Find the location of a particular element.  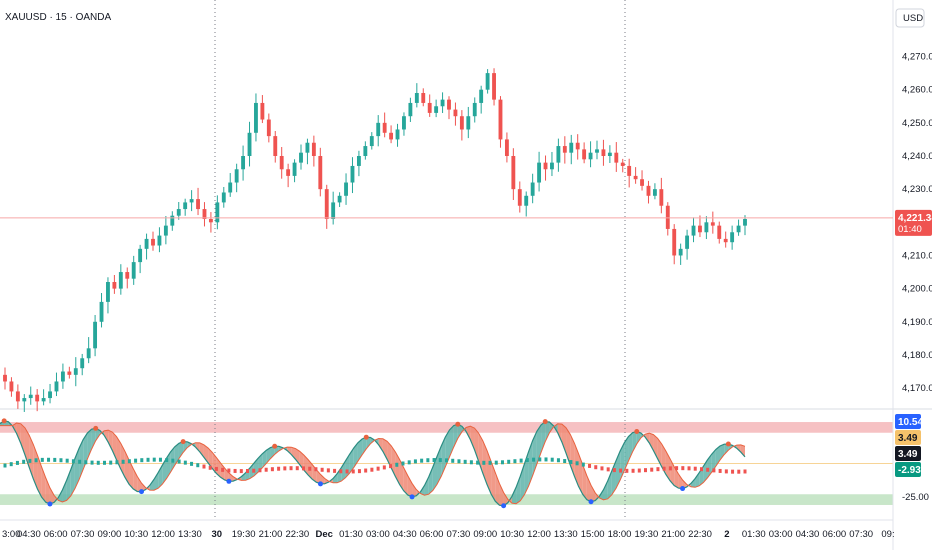

oscillator-pane is located at coordinates (373, 463).